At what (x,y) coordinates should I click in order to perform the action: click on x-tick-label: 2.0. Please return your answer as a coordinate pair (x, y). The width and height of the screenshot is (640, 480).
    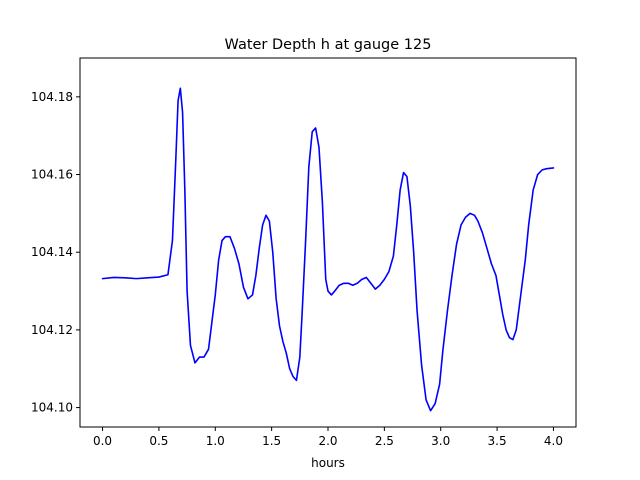
    Looking at the image, I should click on (327, 441).